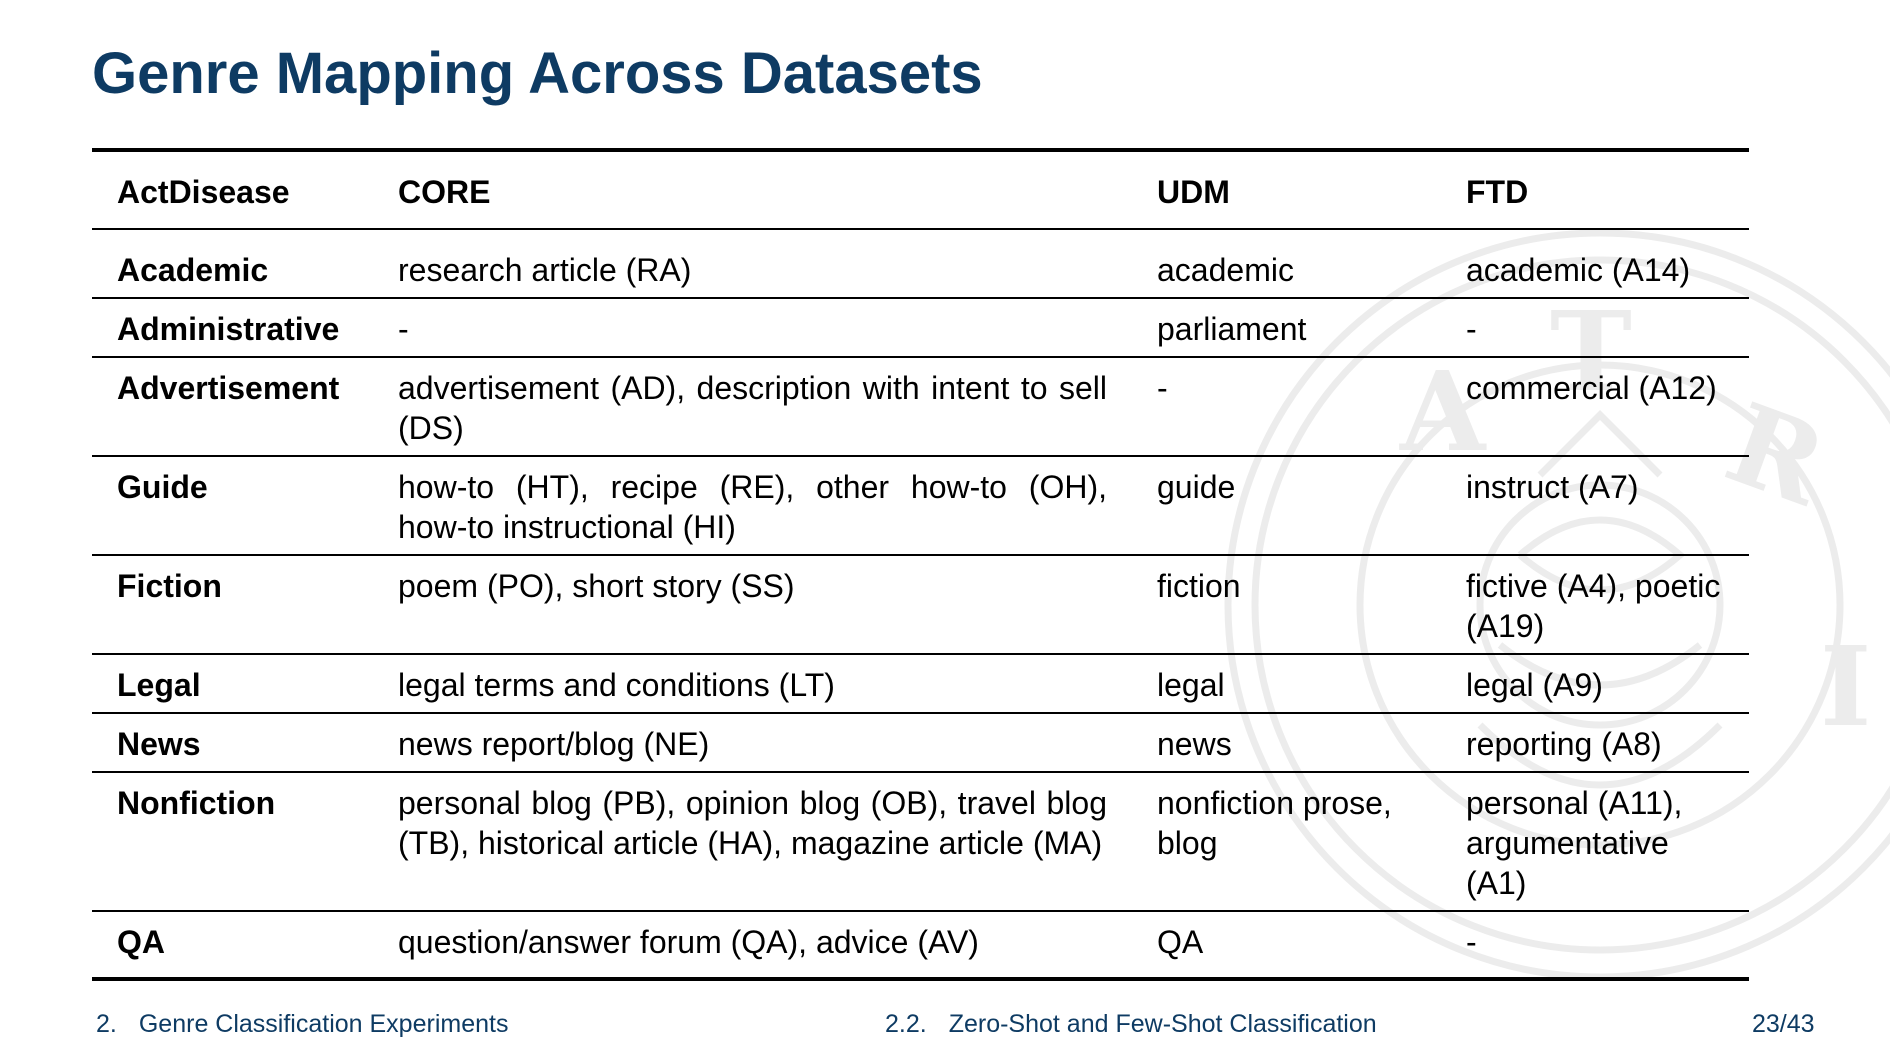  What do you see at coordinates (169, 586) in the screenshot?
I see `row-label: Fiction` at bounding box center [169, 586].